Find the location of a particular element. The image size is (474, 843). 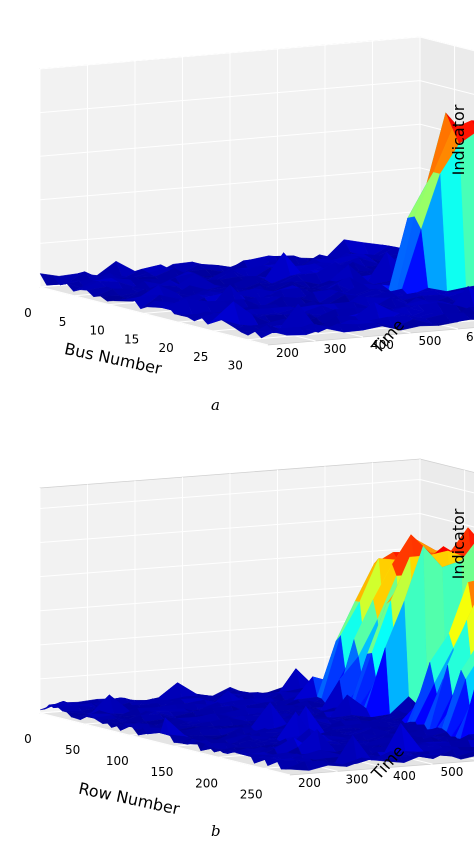

chart-a-xtick: 25 is located at coordinates (200, 357).